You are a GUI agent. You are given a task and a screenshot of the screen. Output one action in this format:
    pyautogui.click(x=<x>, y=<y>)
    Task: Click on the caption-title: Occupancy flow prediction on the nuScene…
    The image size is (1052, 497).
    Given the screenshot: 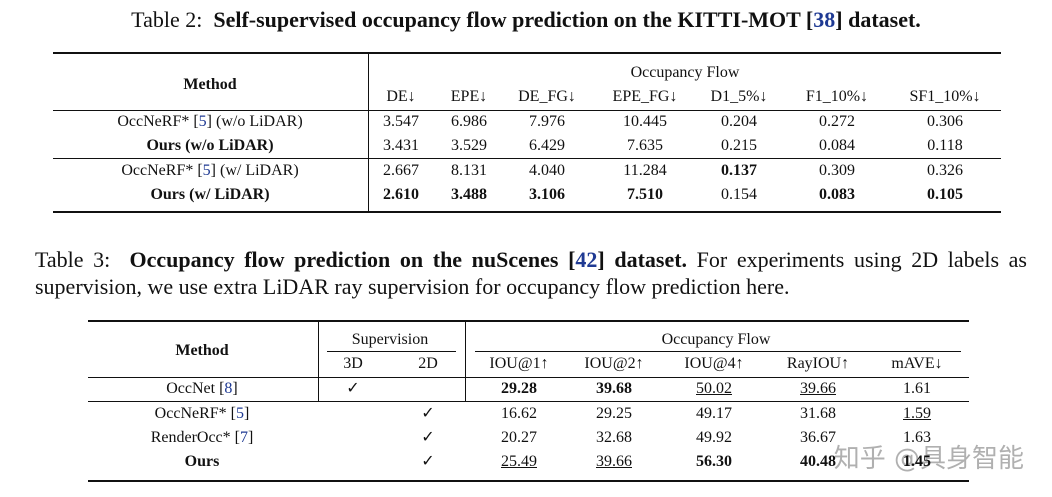 What is the action you would take?
    pyautogui.click(x=352, y=259)
    